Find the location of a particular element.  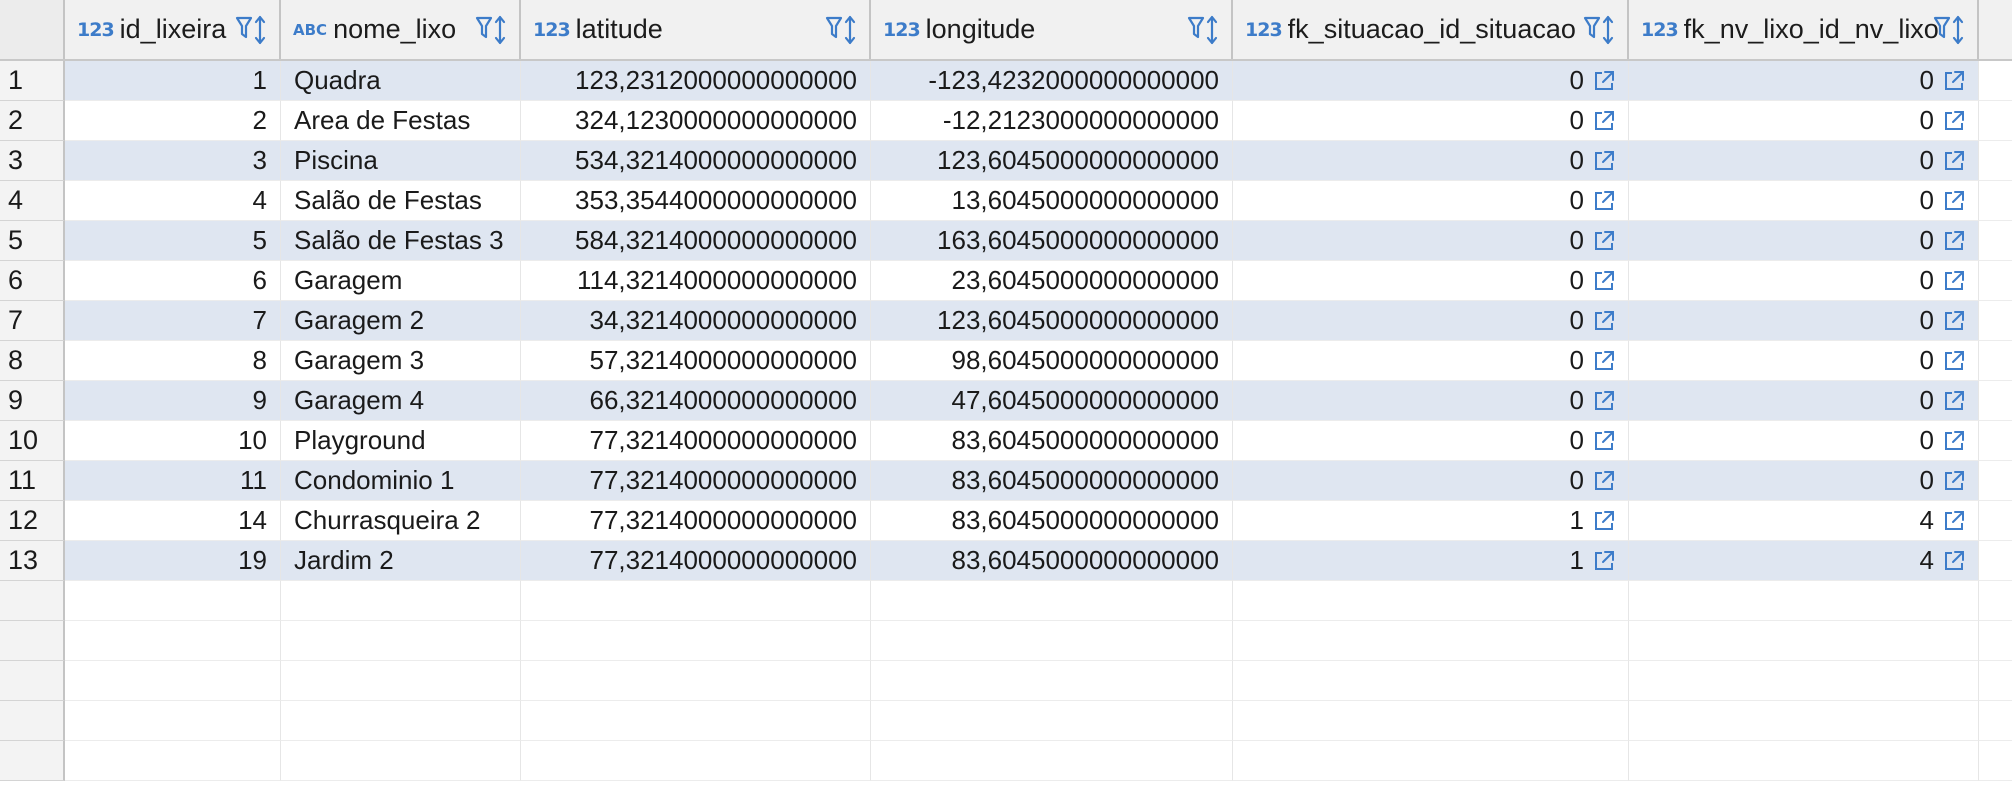

cell-longitude: 13,6045000000000000 is located at coordinates (1052, 201).